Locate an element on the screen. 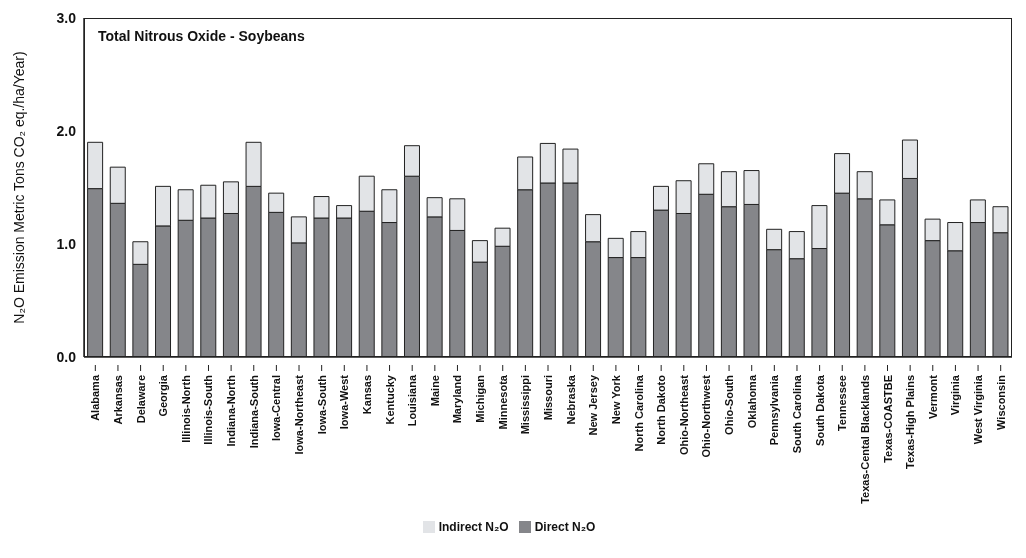  x-tick-label: Texas-COASTBE is located at coordinates (887, 419).